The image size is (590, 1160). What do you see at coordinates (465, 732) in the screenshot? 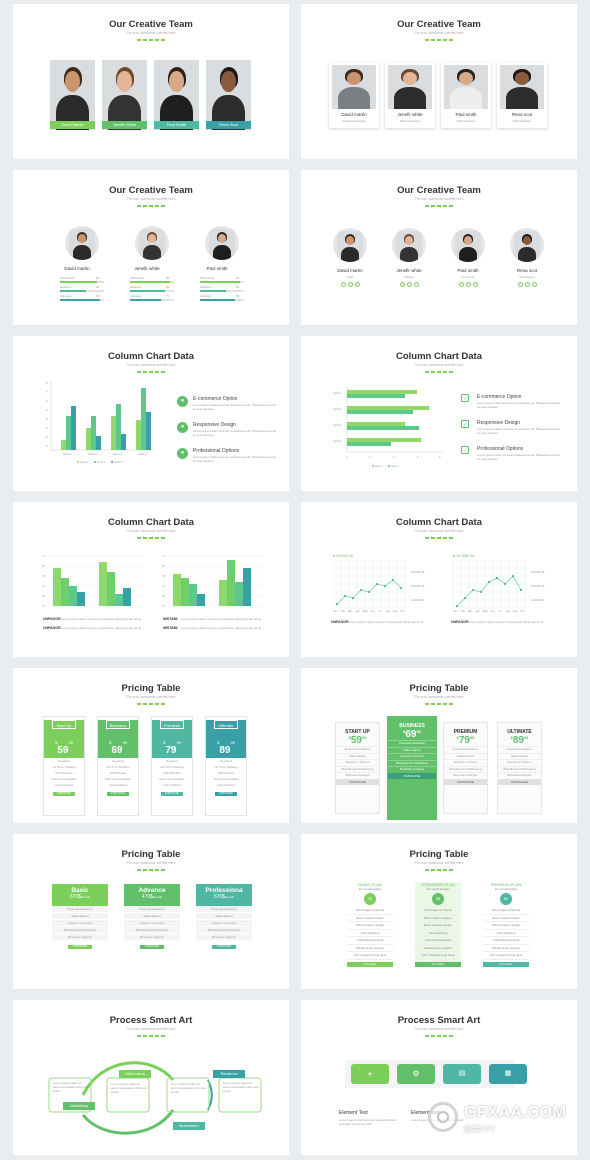
I see `plan-name: PREMIUM` at bounding box center [465, 732].